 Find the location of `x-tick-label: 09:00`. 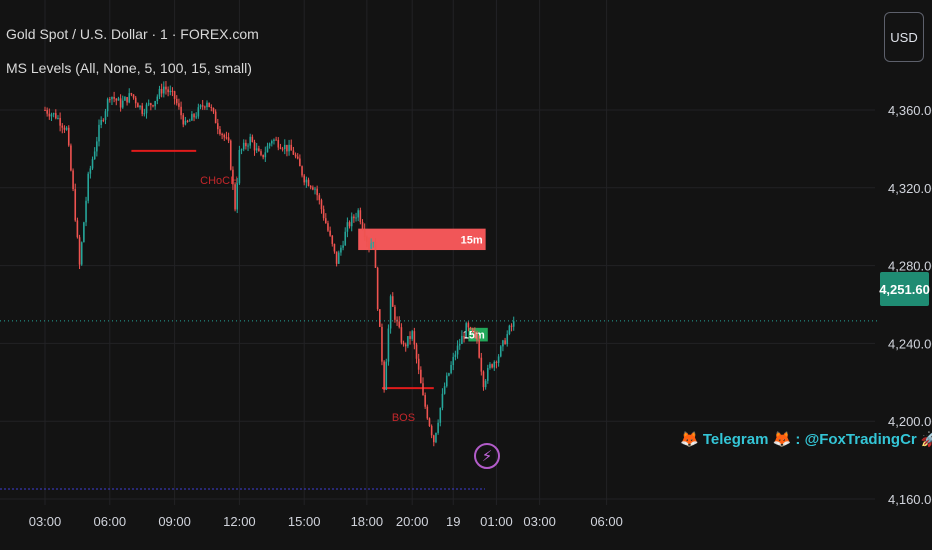

x-tick-label: 09:00 is located at coordinates (174, 521).